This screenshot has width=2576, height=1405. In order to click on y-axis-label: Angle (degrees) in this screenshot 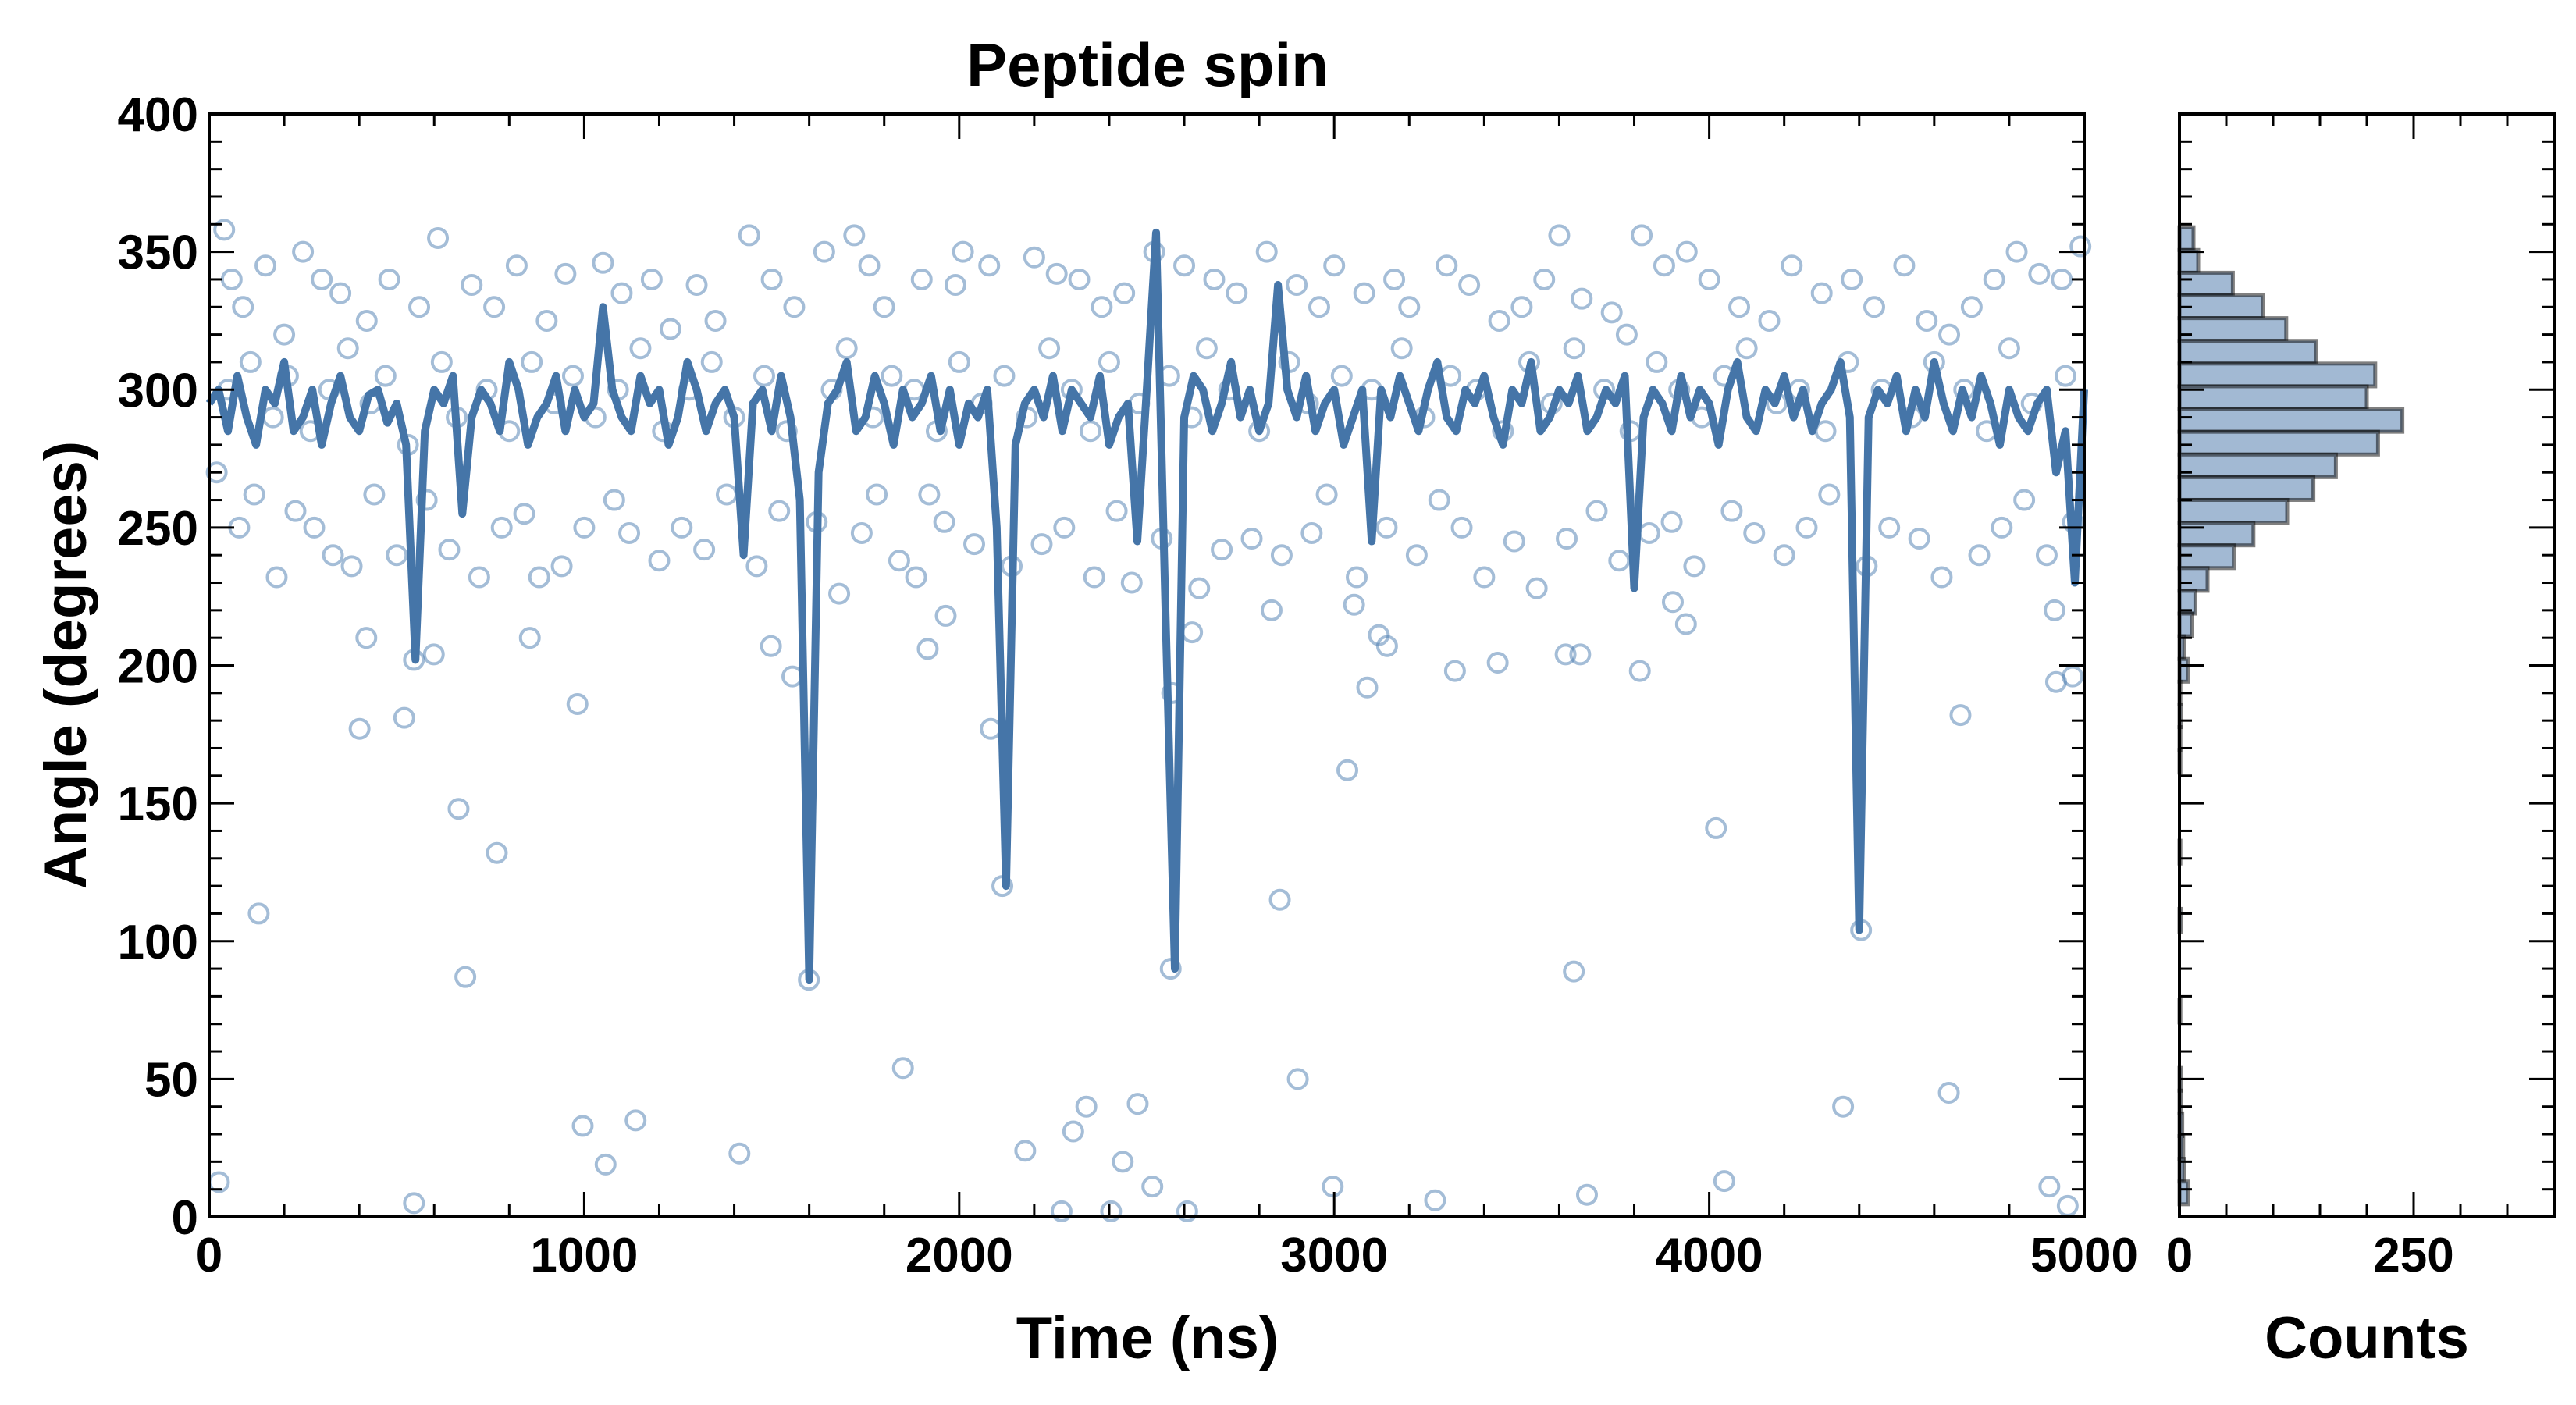, I will do `click(66, 665)`.